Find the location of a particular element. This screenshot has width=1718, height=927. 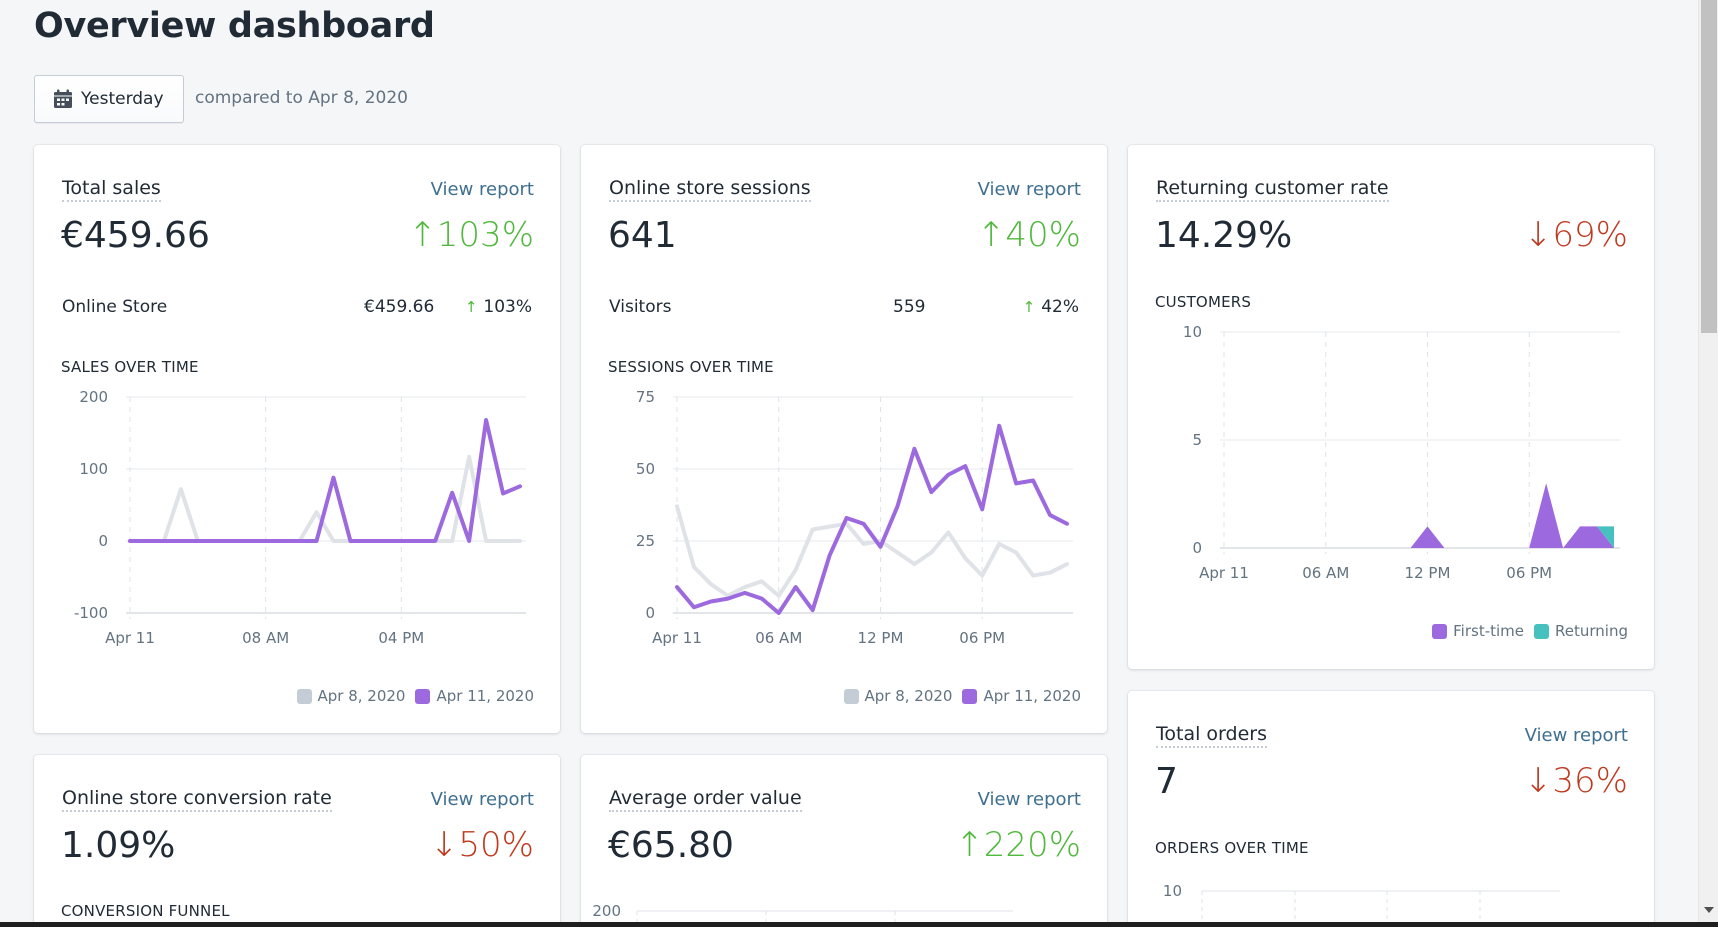

section-label: CONVERSION FUNNEL is located at coordinates (145, 911).